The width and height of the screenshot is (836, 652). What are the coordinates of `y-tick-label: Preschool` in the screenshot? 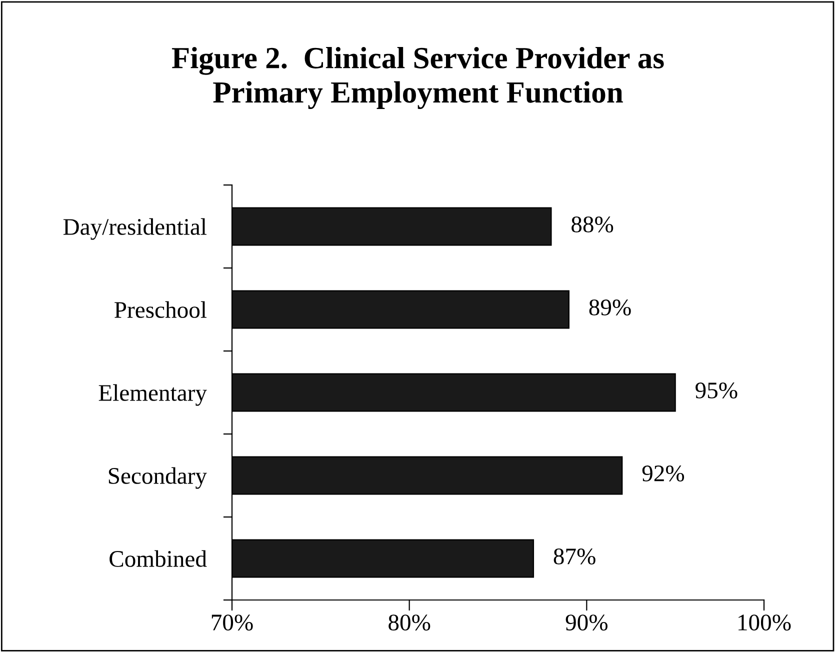 It's located at (160, 309).